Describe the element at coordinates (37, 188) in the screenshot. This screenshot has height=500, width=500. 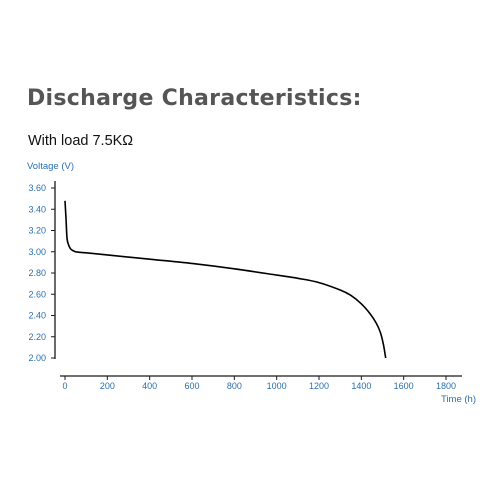
I see `y-tick-label: 3.60` at that location.